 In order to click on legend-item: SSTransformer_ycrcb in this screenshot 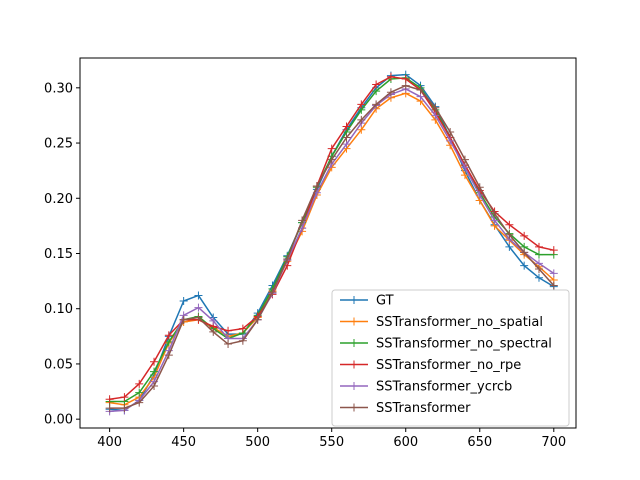, I will do `click(426, 387)`.